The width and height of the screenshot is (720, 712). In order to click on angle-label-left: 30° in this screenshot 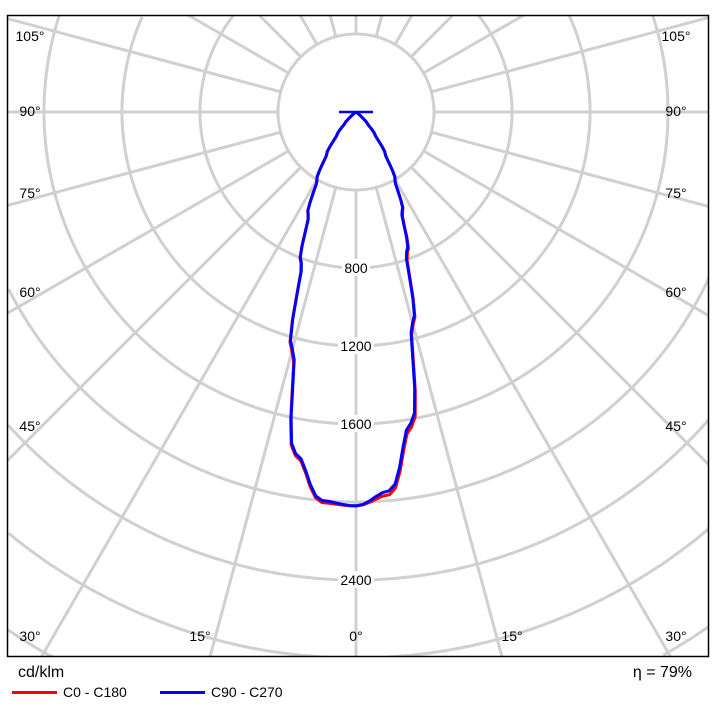, I will do `click(29, 636)`.